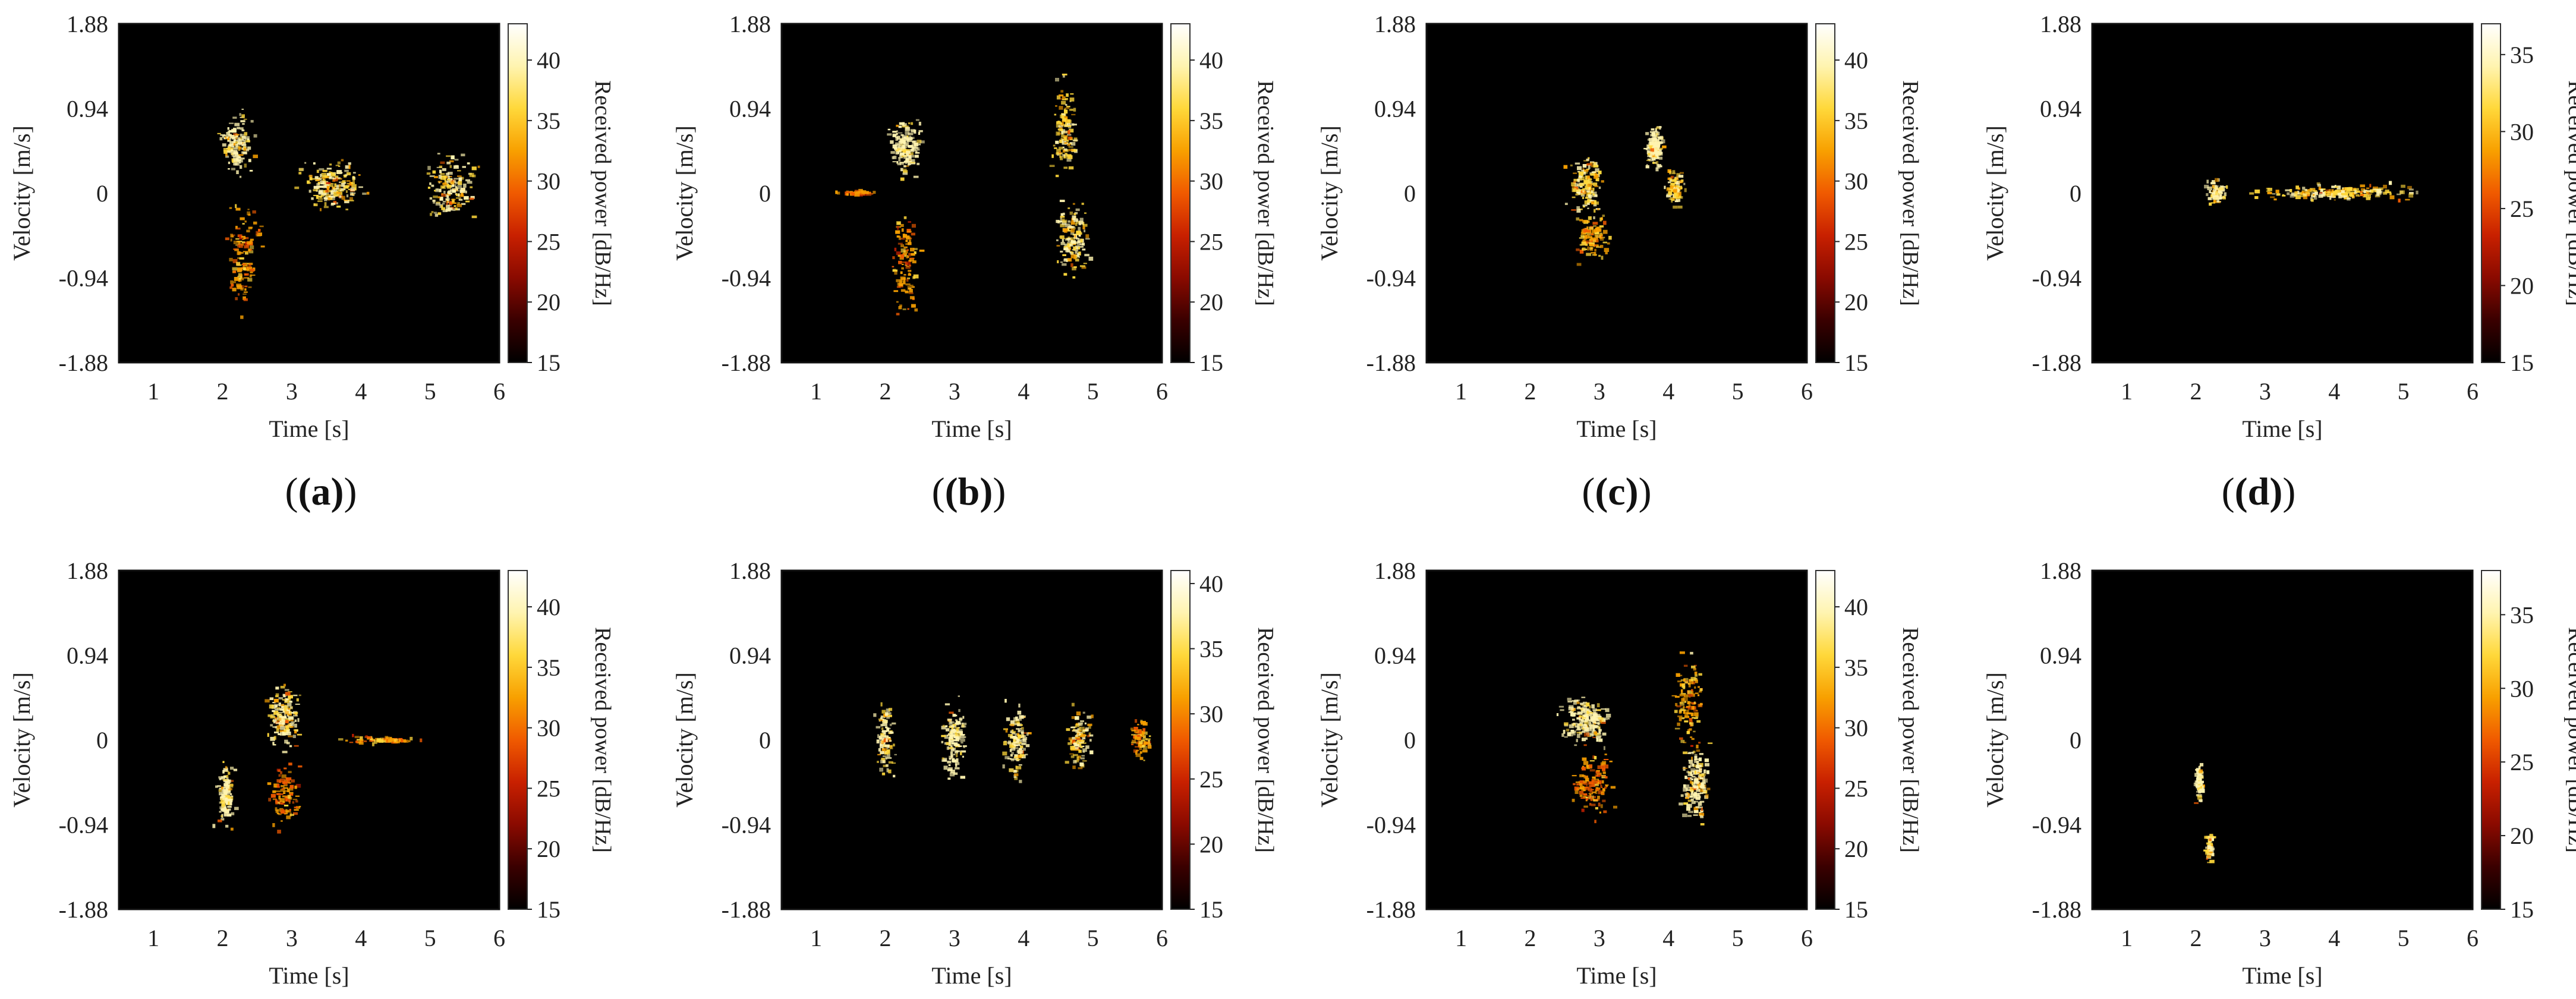  I want to click on y-axis-label: Velocity [m/s], so click(684, 740).